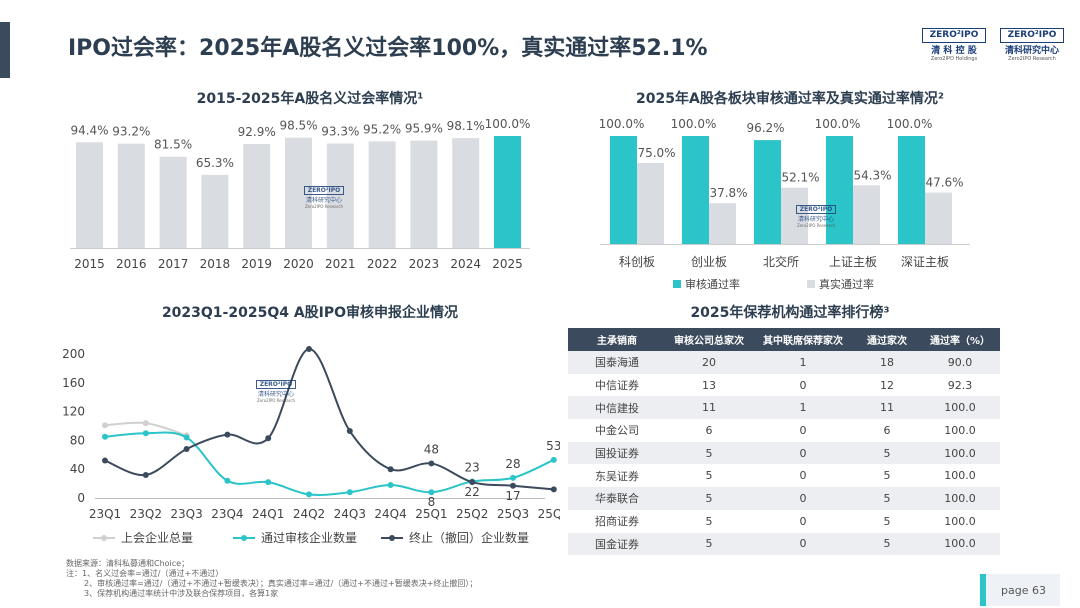 The height and width of the screenshot is (608, 1080). I want to click on table-cell: 18, so click(887, 362).